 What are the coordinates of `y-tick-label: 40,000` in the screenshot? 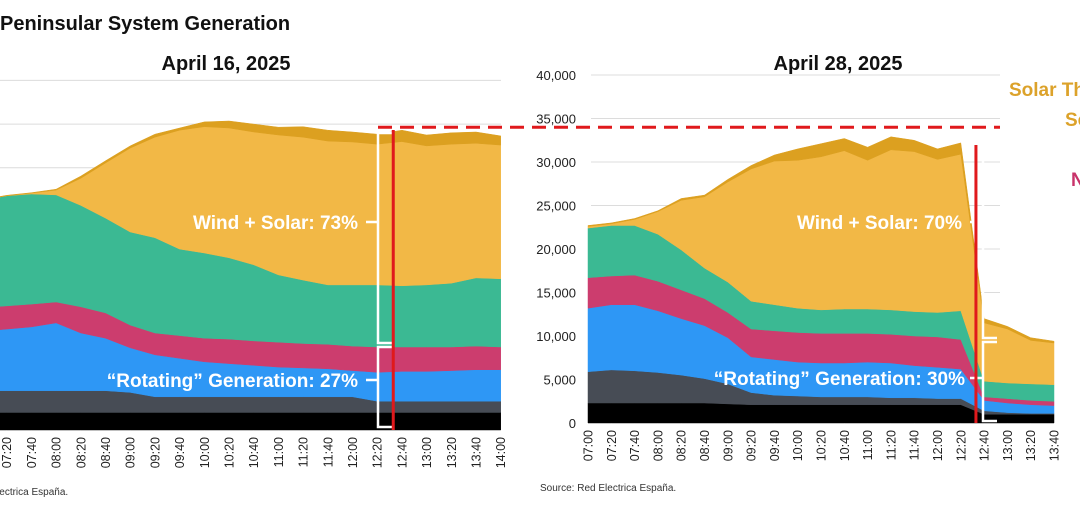 It's located at (556, 75).